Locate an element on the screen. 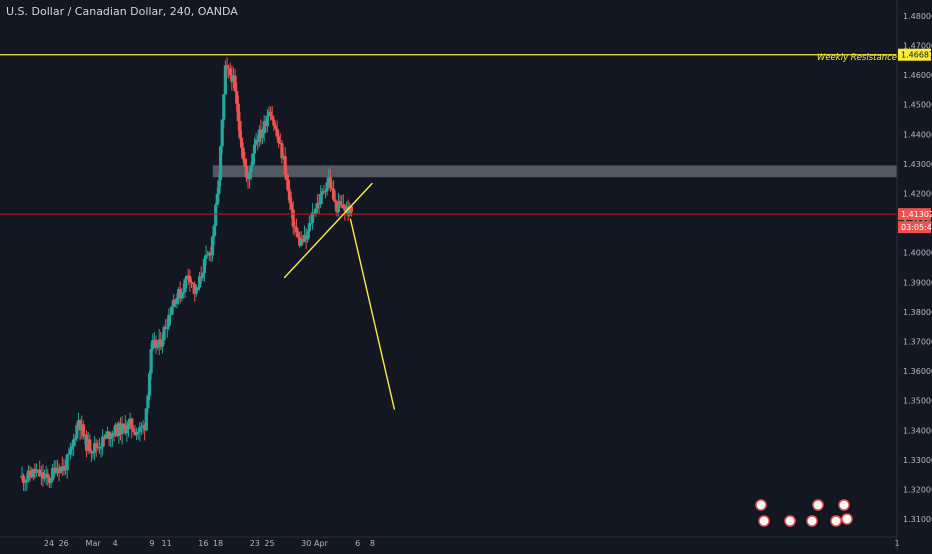  supply-zone-layer is located at coordinates (554, 171).